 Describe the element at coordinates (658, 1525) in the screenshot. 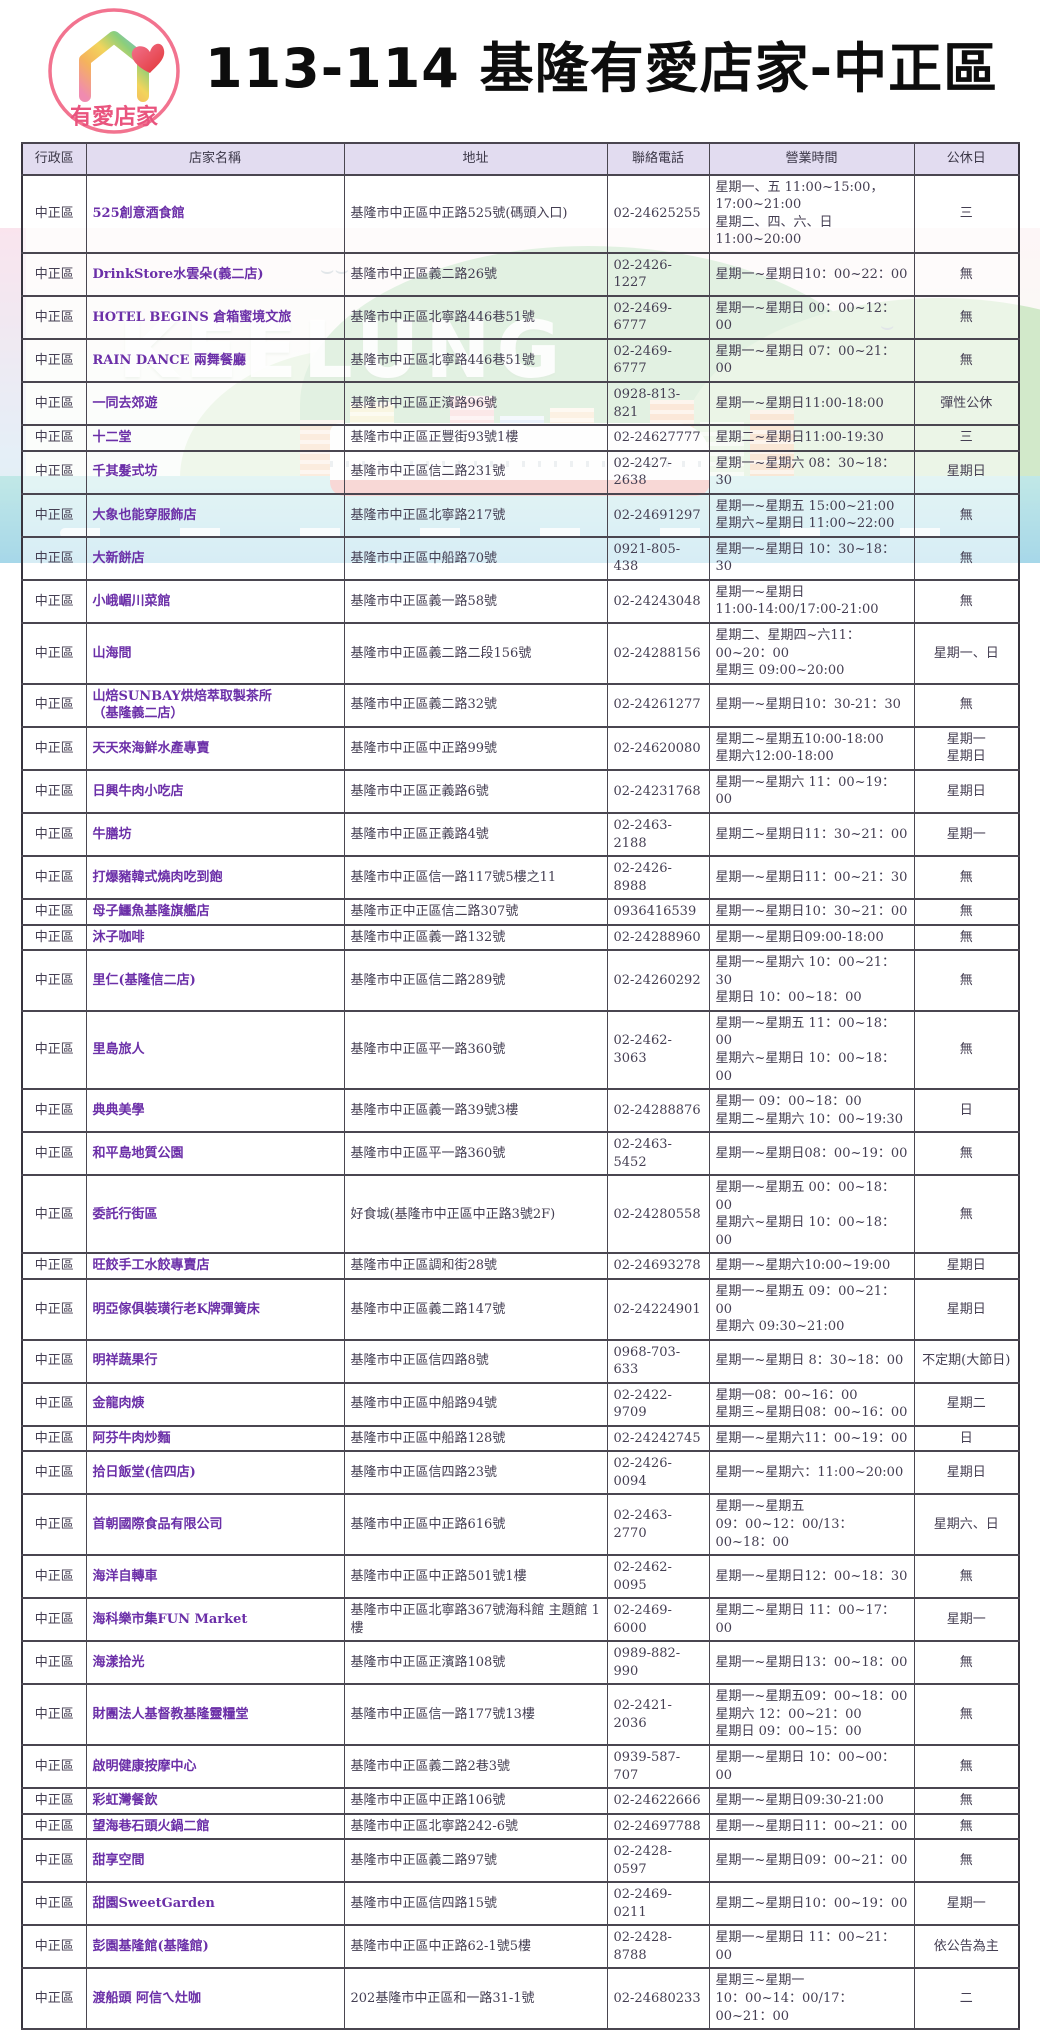

I see `cell-phone: 02-2463-2770` at that location.